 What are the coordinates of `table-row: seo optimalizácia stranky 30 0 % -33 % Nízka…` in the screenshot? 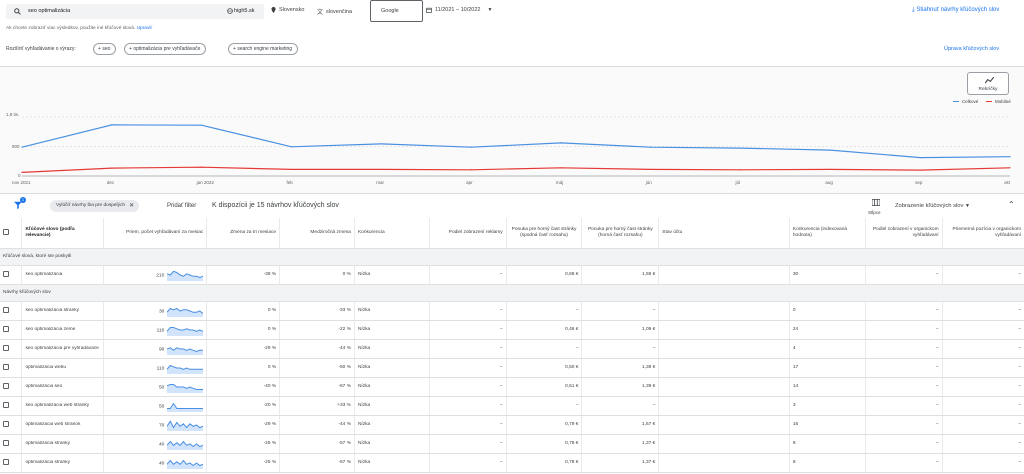 It's located at (512, 311).